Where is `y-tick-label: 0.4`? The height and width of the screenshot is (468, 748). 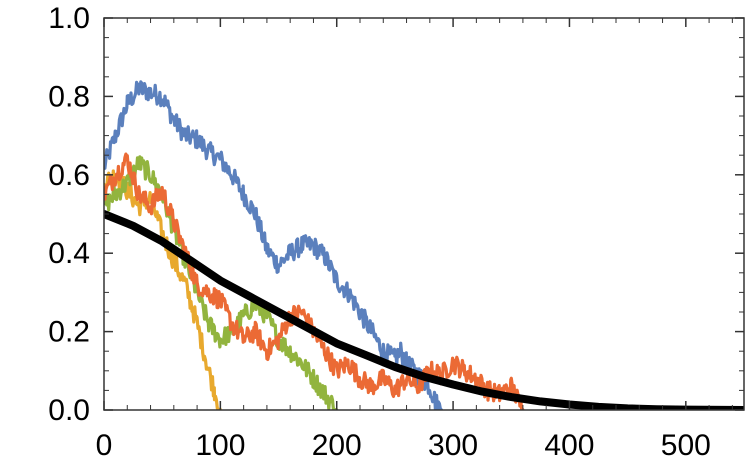 y-tick-label: 0.4 is located at coordinates (69, 253).